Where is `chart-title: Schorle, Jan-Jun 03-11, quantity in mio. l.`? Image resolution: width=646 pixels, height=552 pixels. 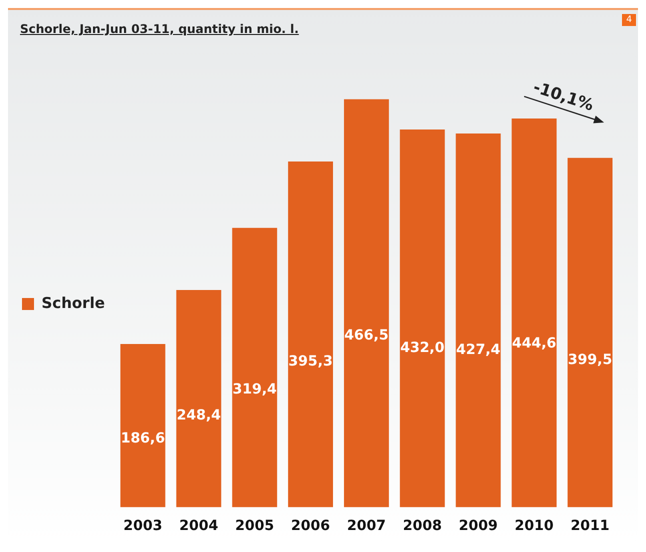 chart-title: Schorle, Jan-Jun 03-11, quantity in mio. l. is located at coordinates (159, 29).